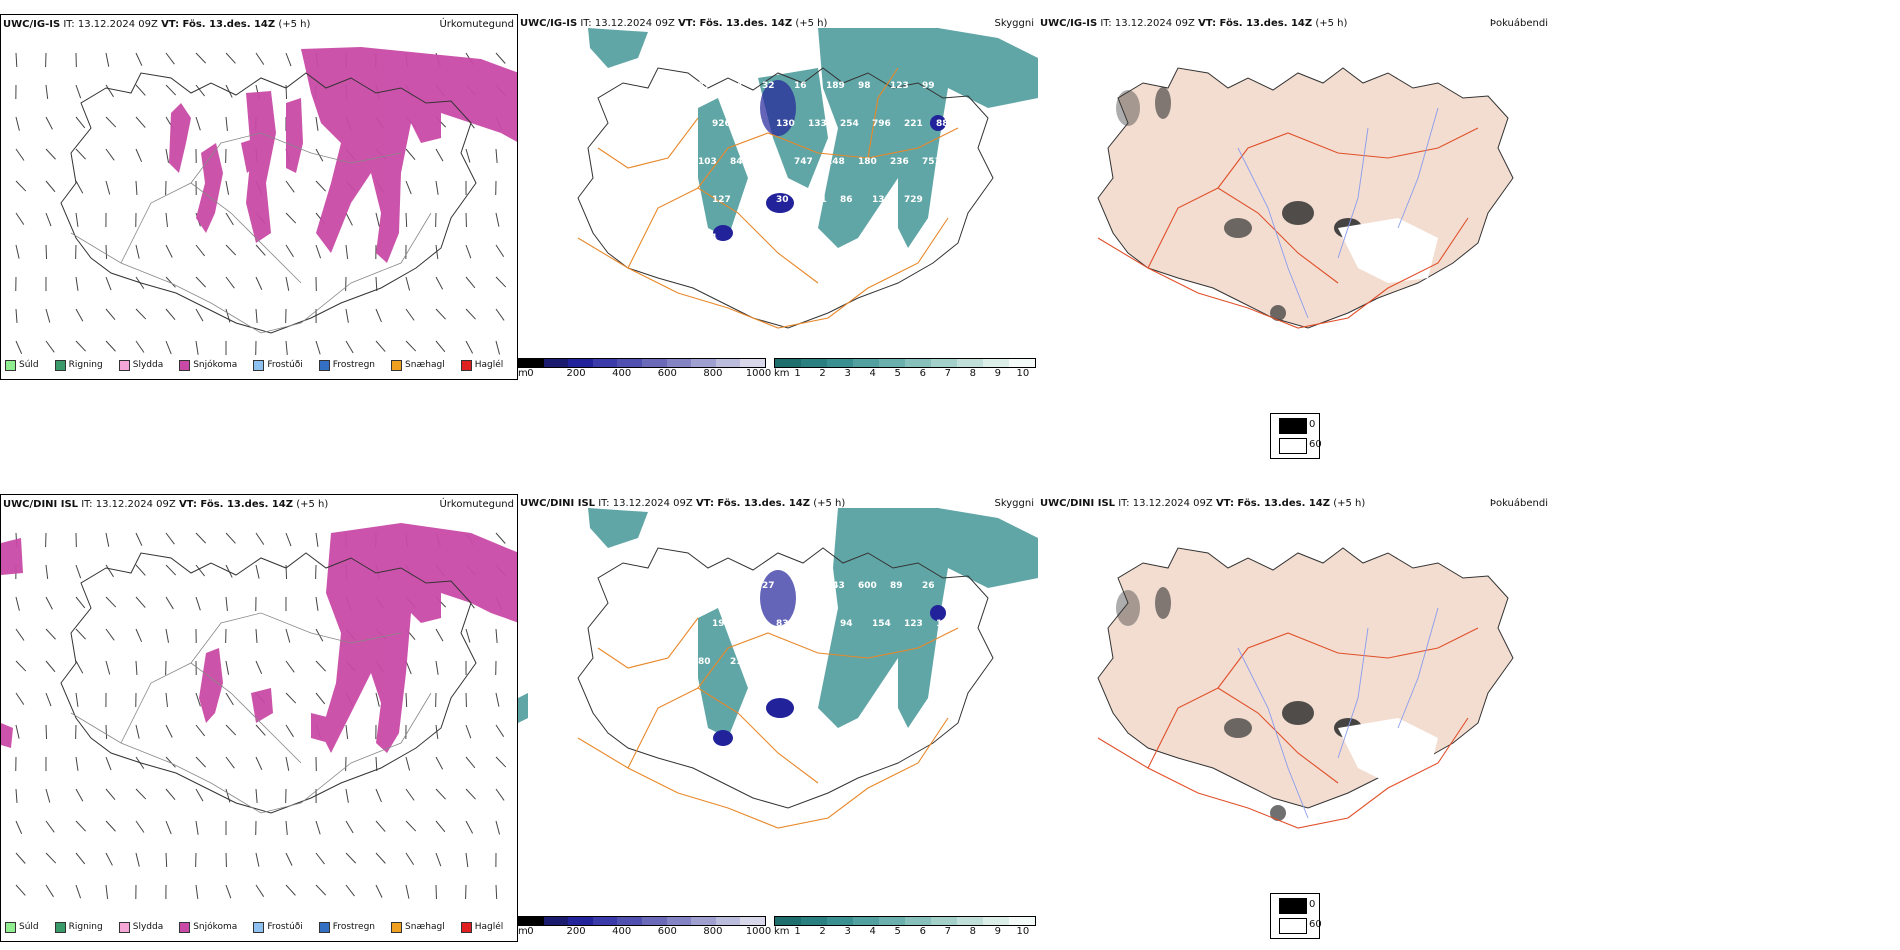  What do you see at coordinates (785, 124) in the screenshot?
I see `map-value-label: 130` at bounding box center [785, 124].